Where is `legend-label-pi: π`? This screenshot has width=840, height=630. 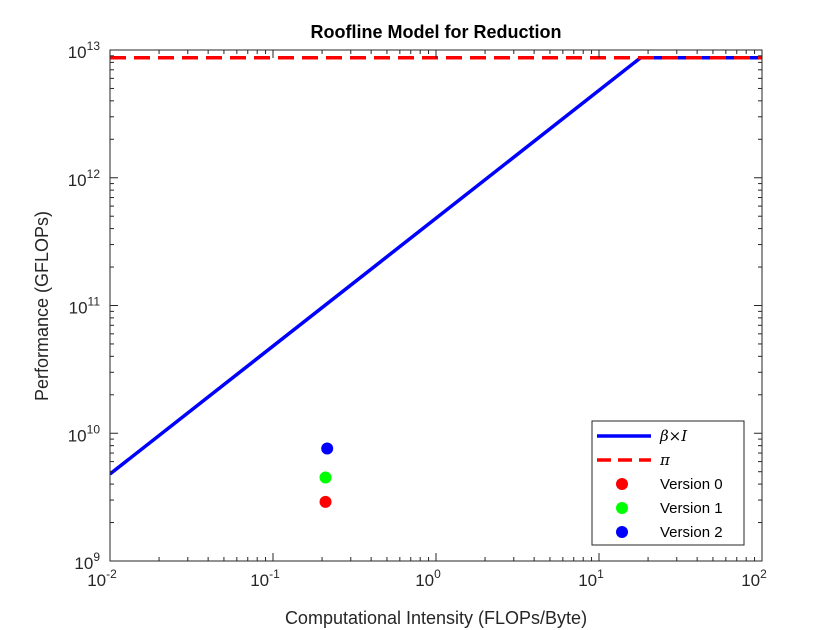
legend-label-pi: π is located at coordinates (665, 460).